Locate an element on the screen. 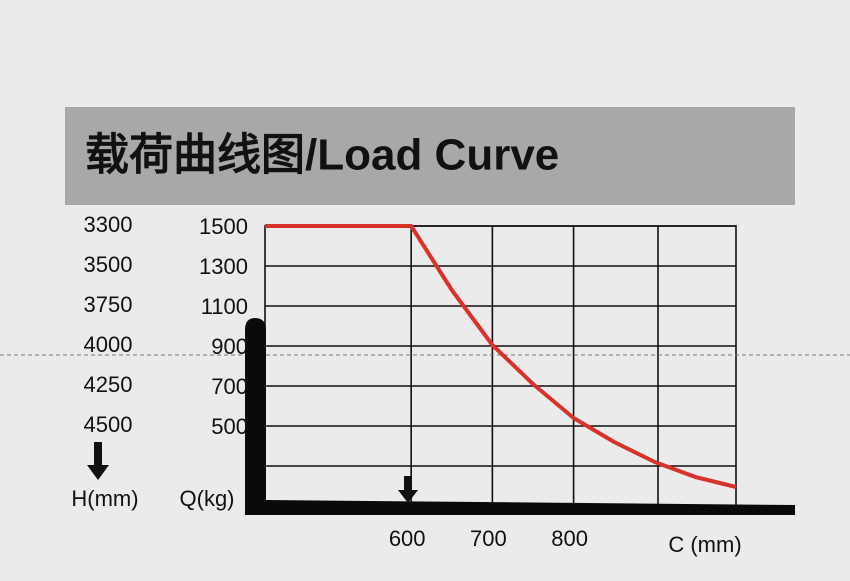 The image size is (850, 581). h-tick-label: 3750 is located at coordinates (108, 304).